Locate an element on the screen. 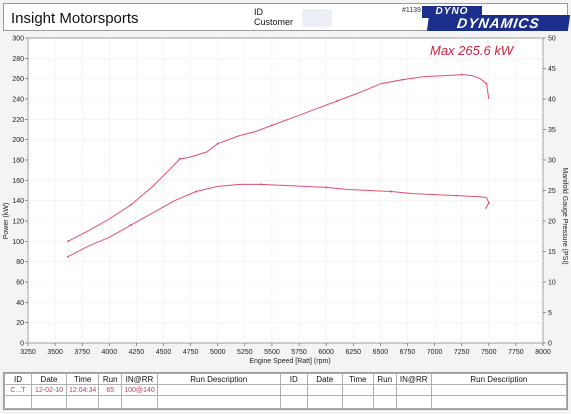 The height and width of the screenshot is (414, 571). x-tick-label: 3500 is located at coordinates (55, 352).